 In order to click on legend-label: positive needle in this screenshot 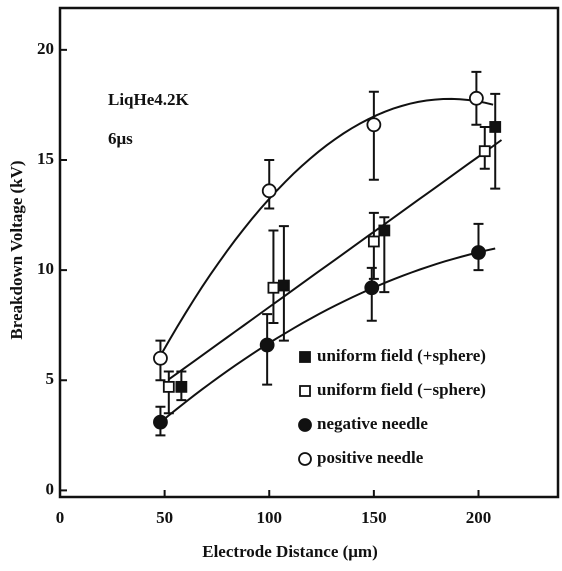, I will do `click(370, 457)`.